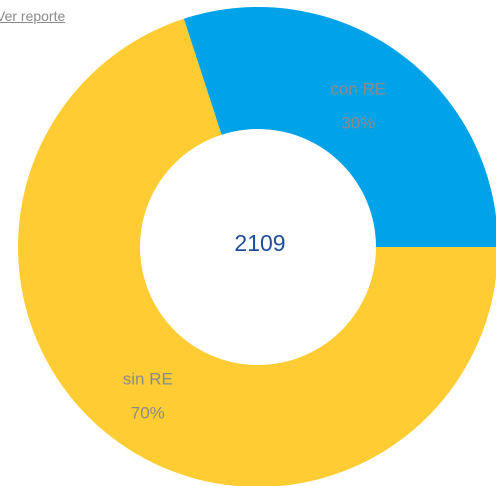 The width and height of the screenshot is (496, 486). Describe the element at coordinates (33, 16) in the screenshot. I see `report-link: Ver reporte` at that location.